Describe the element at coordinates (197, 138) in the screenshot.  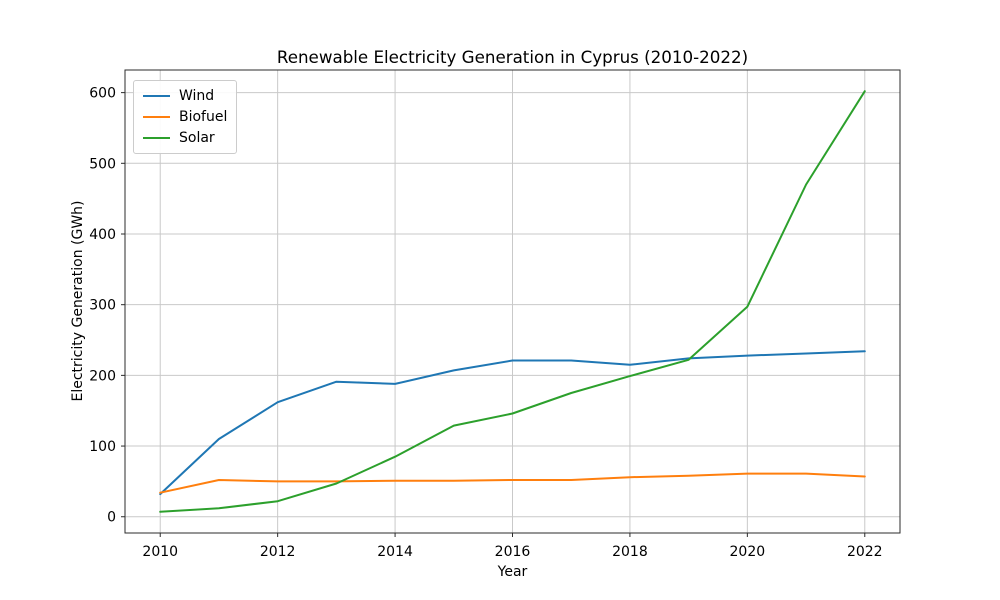
I see `legend-label: Solar` at that location.